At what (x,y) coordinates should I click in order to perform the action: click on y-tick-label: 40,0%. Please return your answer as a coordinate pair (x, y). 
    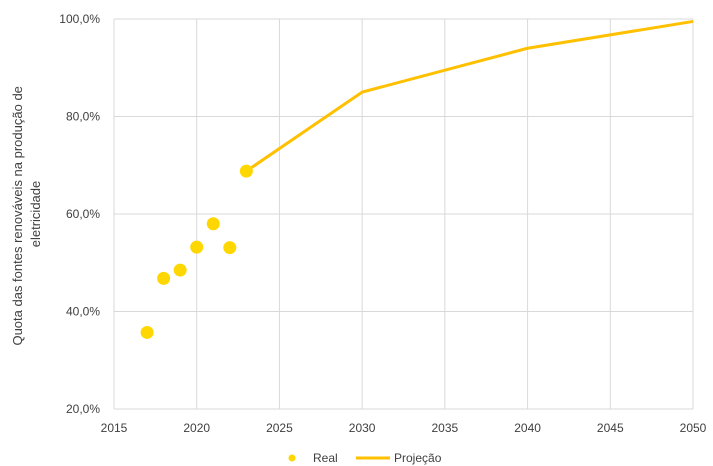
    Looking at the image, I should click on (83, 312).